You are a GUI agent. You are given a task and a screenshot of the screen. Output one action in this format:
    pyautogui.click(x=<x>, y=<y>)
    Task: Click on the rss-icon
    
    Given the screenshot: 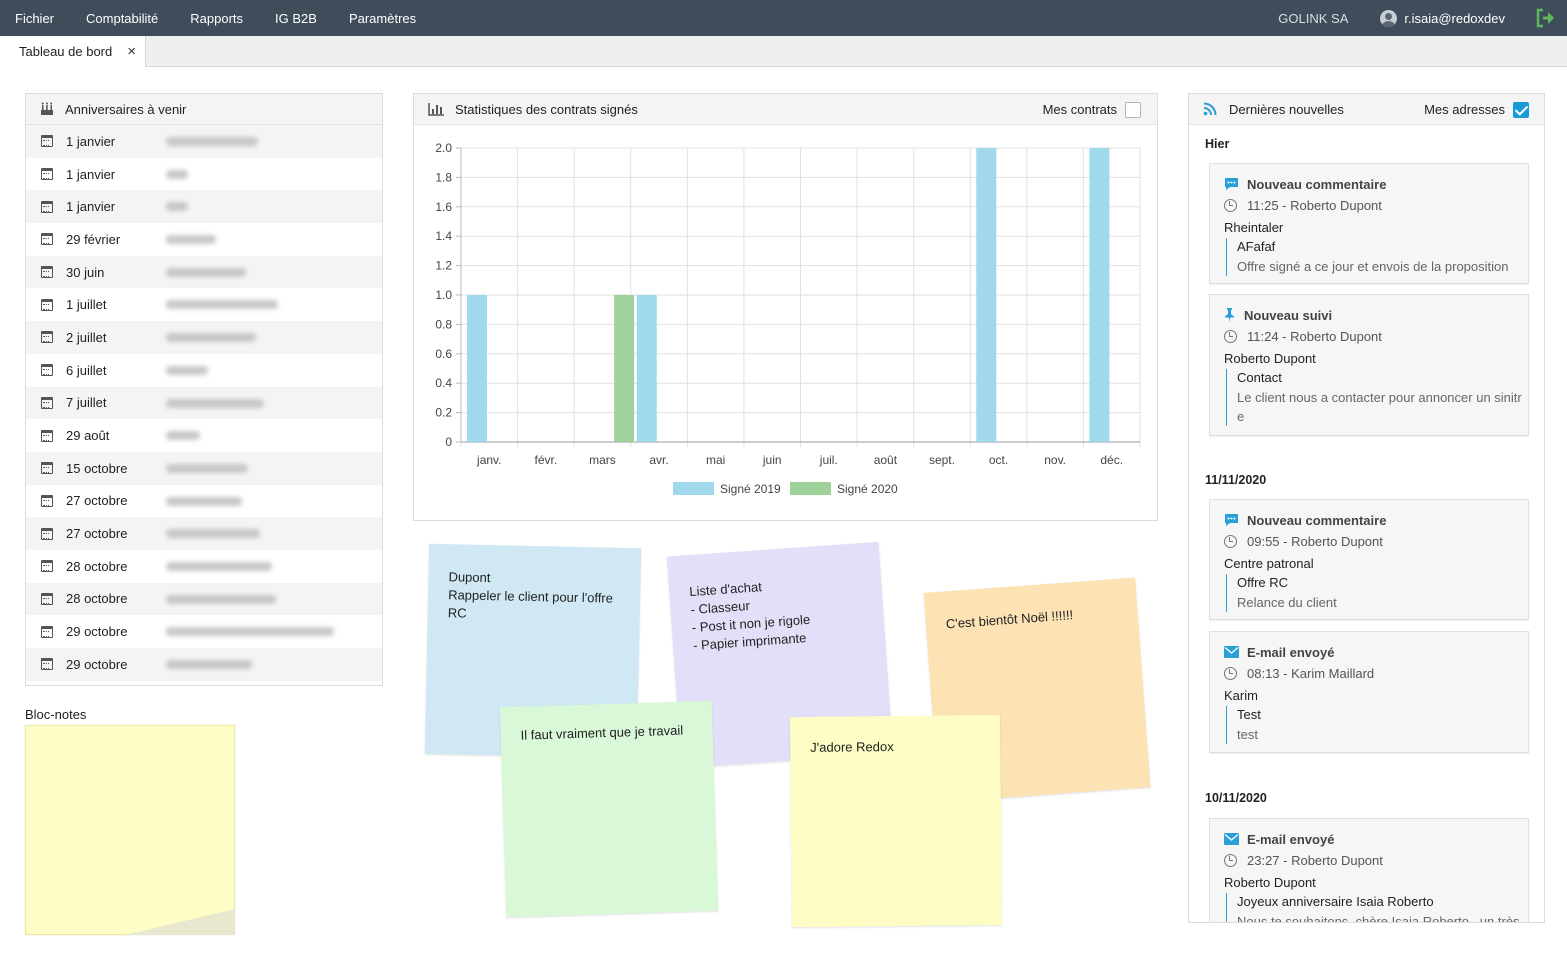 What is the action you would take?
    pyautogui.click(x=1210, y=109)
    